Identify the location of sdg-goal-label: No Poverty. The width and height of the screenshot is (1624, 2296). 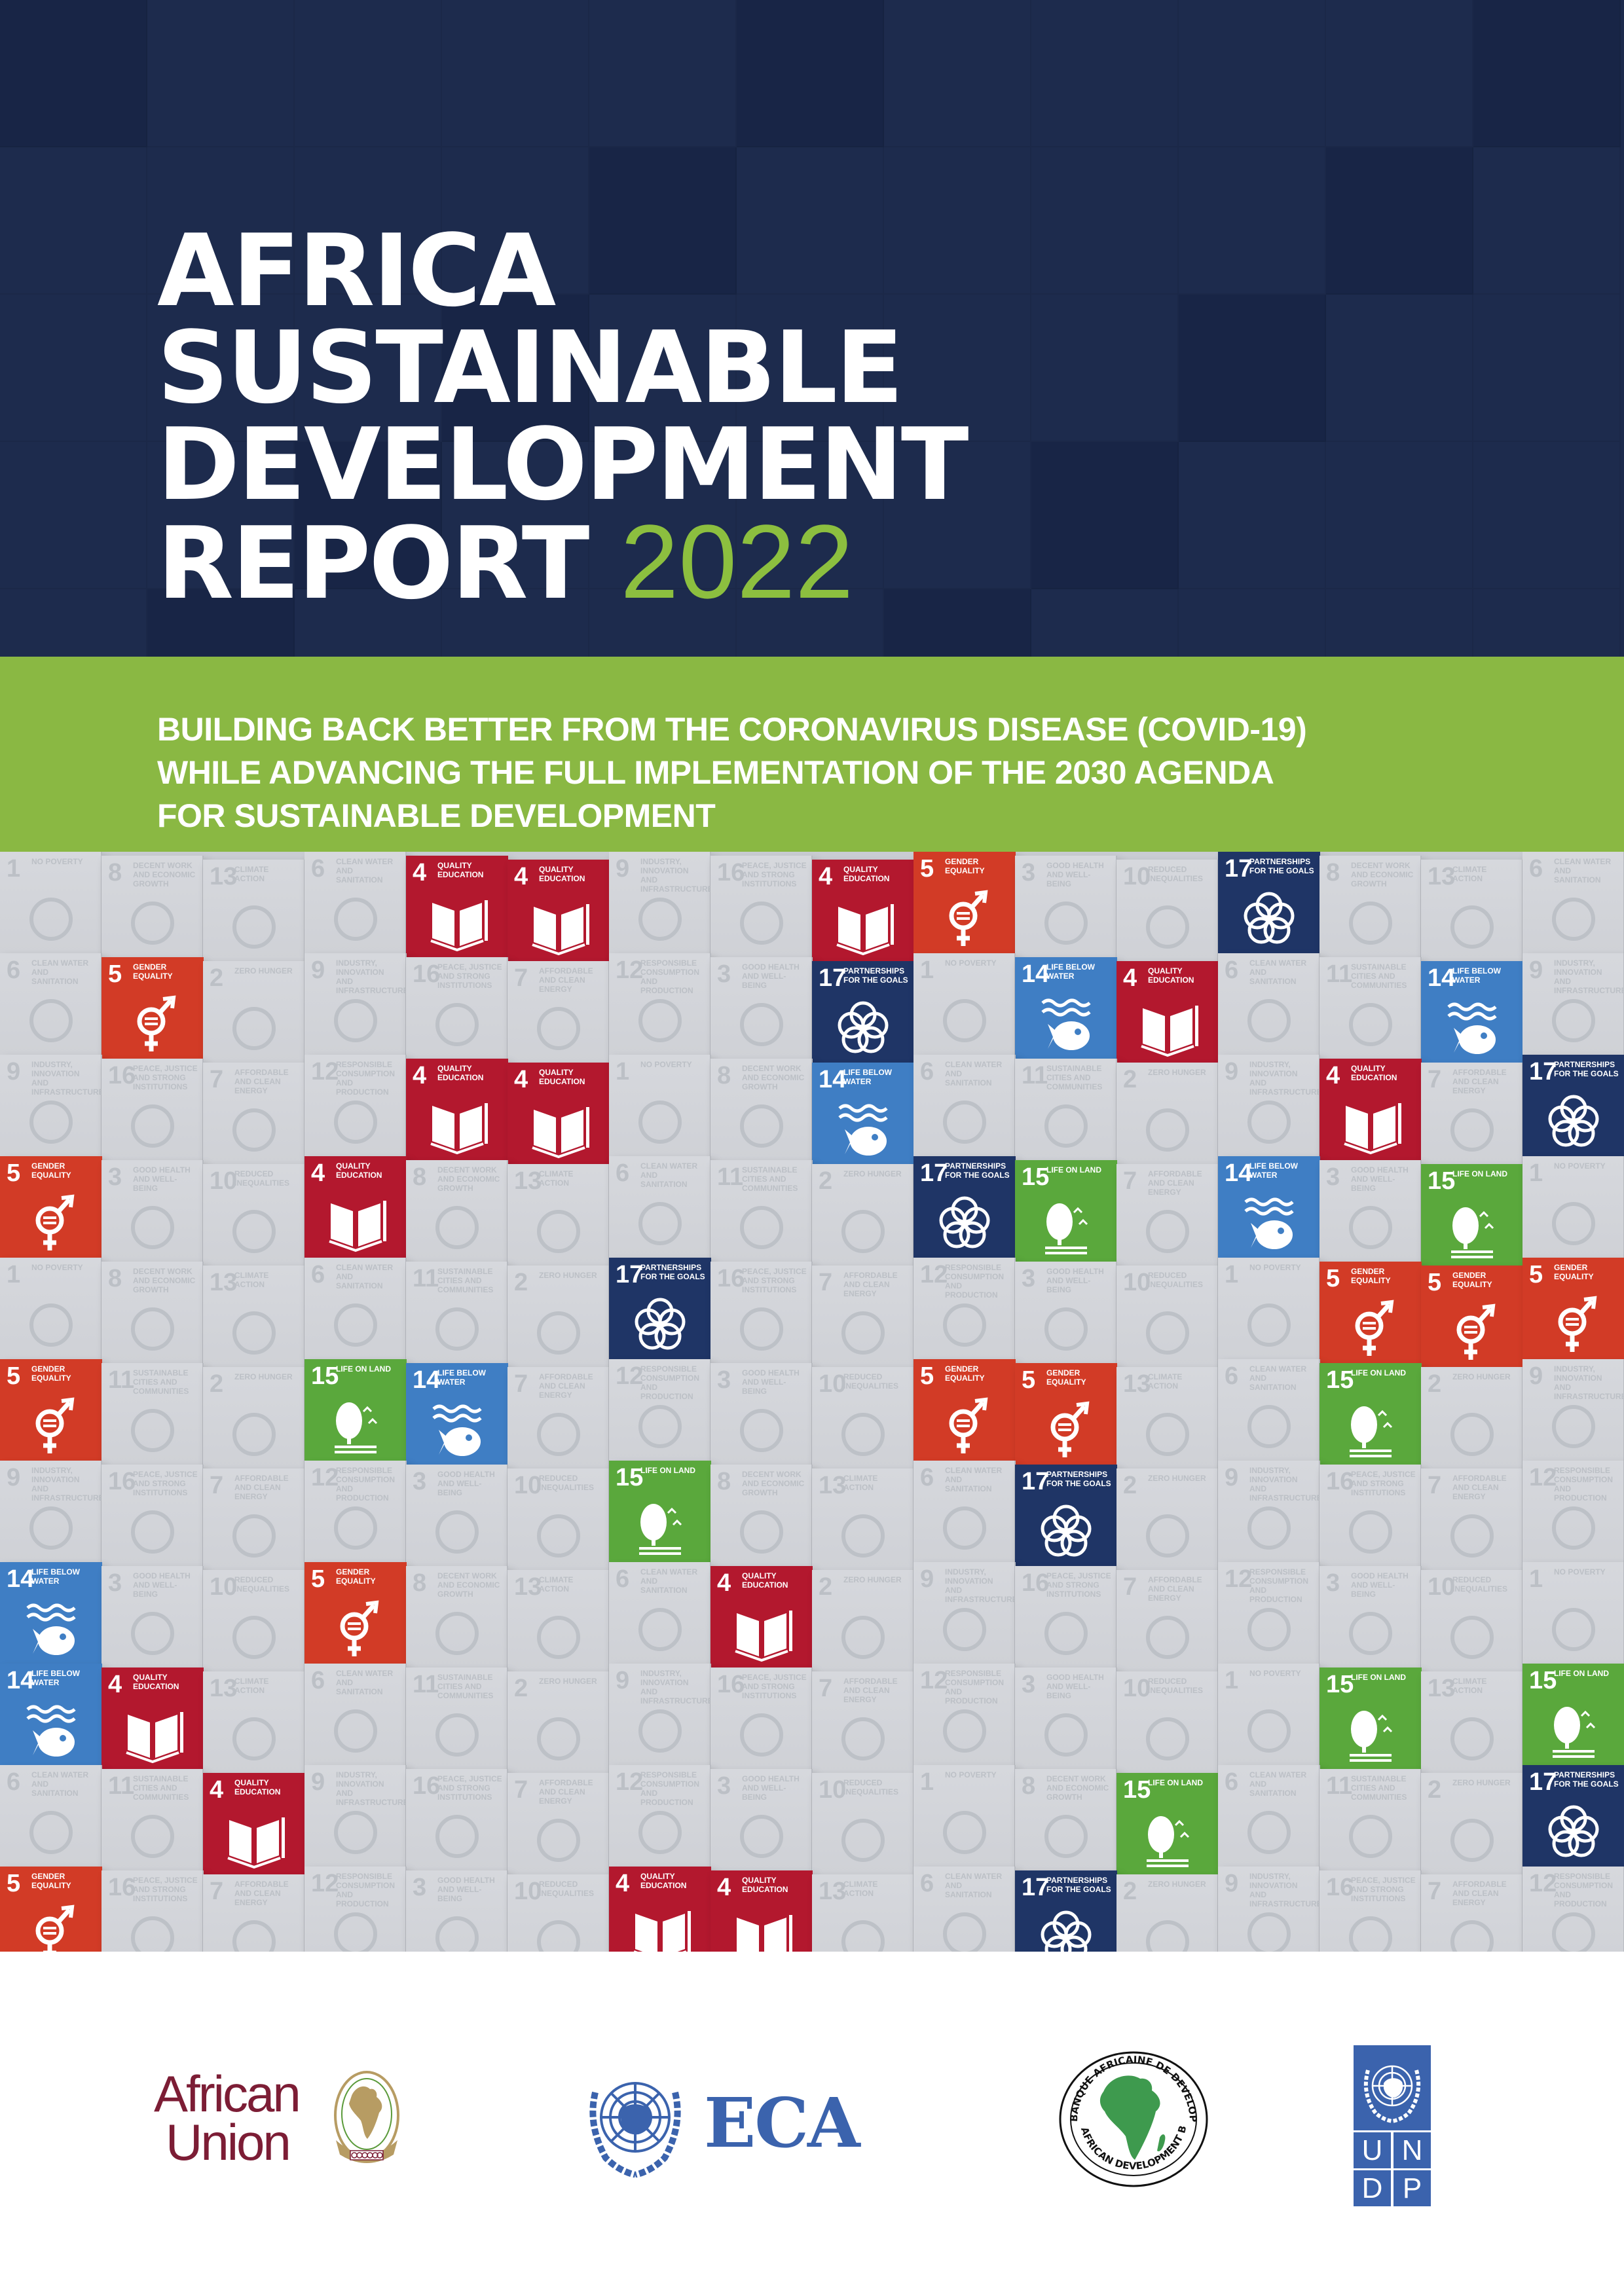
(1580, 1571).